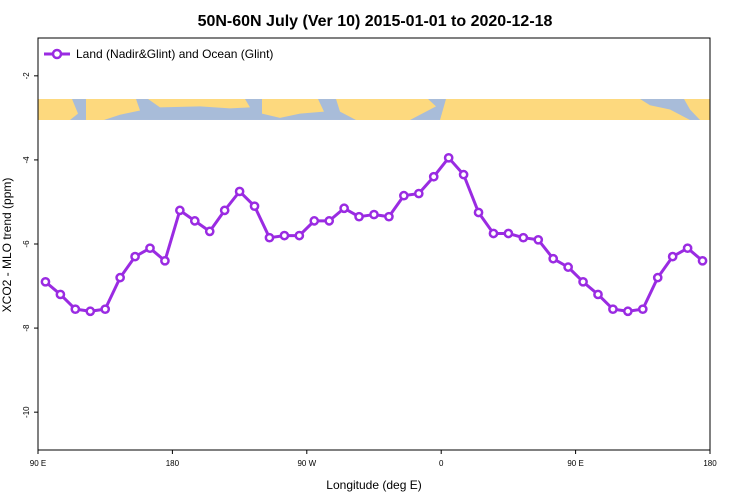 The image size is (750, 500). I want to click on y-axis: -2 -4 -6 -8 -10, so click(30, 245).